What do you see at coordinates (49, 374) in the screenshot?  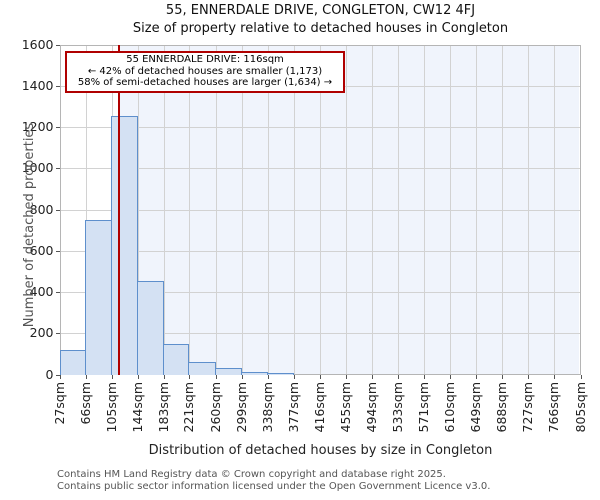 I see `y-tick-label: 0` at bounding box center [49, 374].